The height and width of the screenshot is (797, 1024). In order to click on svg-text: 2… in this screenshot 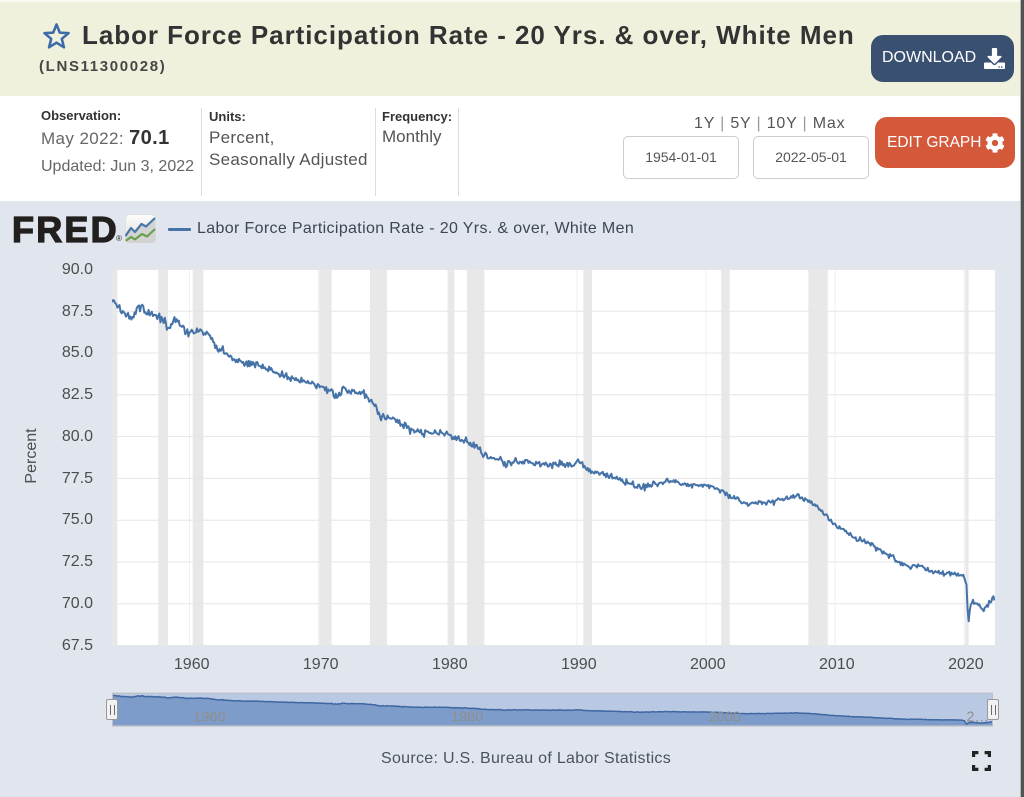, I will do `click(978, 718)`.